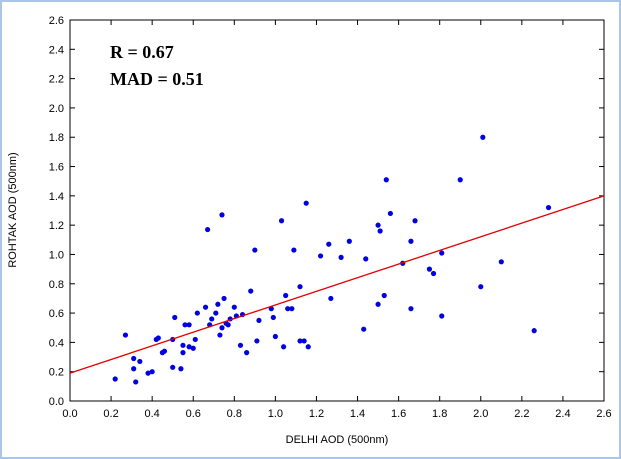 Image resolution: width=621 pixels, height=459 pixels. What do you see at coordinates (316, 414) in the screenshot?
I see `x-tick-label: 1.2` at bounding box center [316, 414].